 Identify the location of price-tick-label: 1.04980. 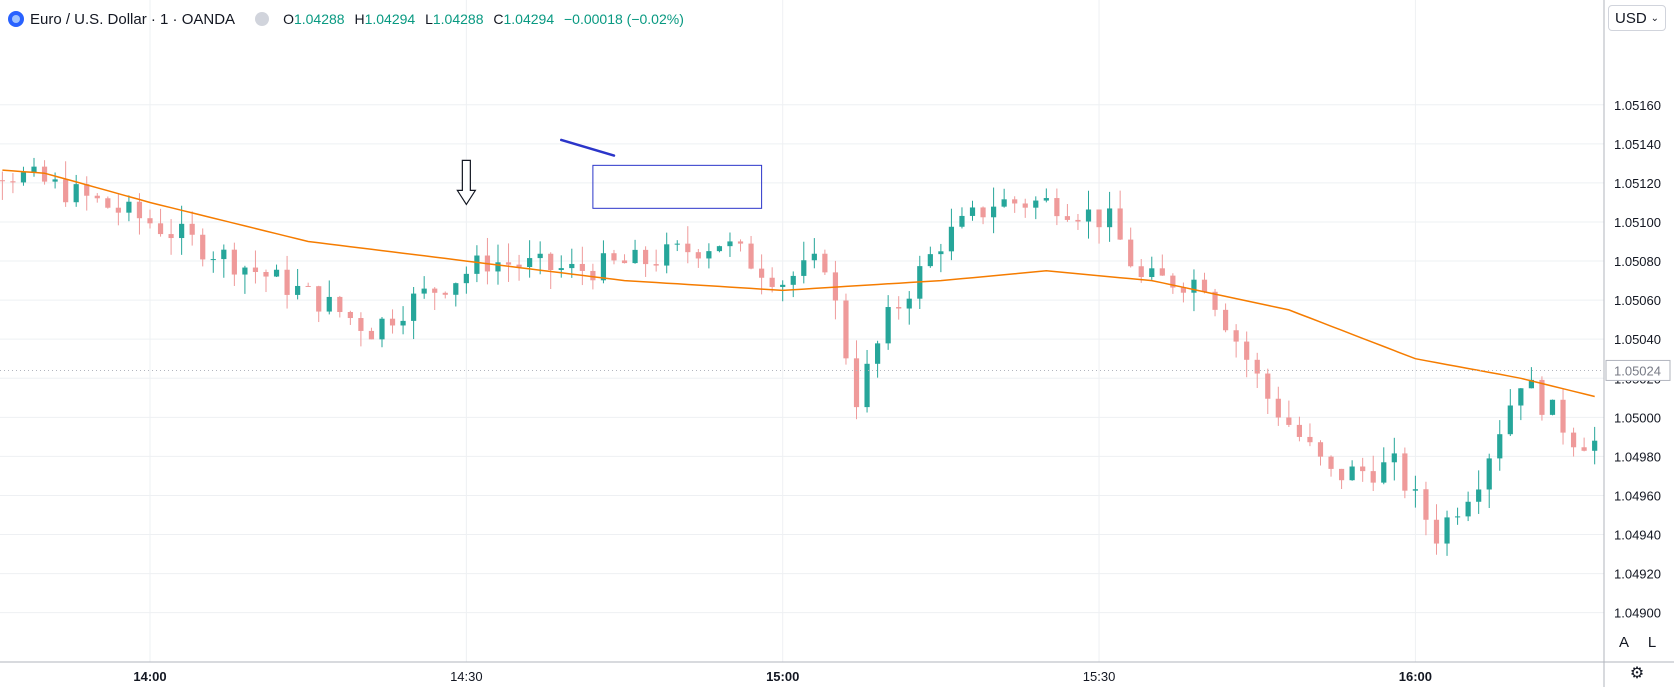
(1637, 456).